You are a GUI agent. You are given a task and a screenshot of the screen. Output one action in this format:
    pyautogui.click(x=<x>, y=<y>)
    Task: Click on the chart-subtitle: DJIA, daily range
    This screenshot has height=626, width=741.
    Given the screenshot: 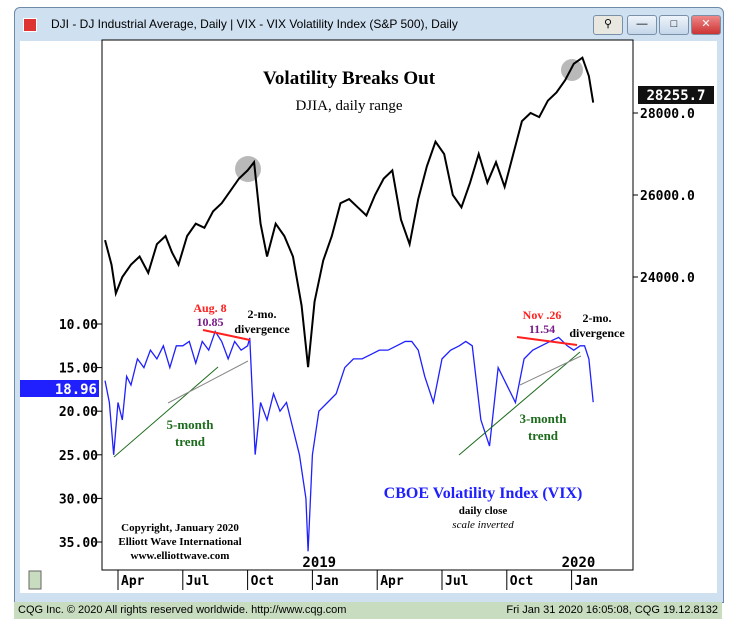 What is the action you would take?
    pyautogui.click(x=348, y=106)
    